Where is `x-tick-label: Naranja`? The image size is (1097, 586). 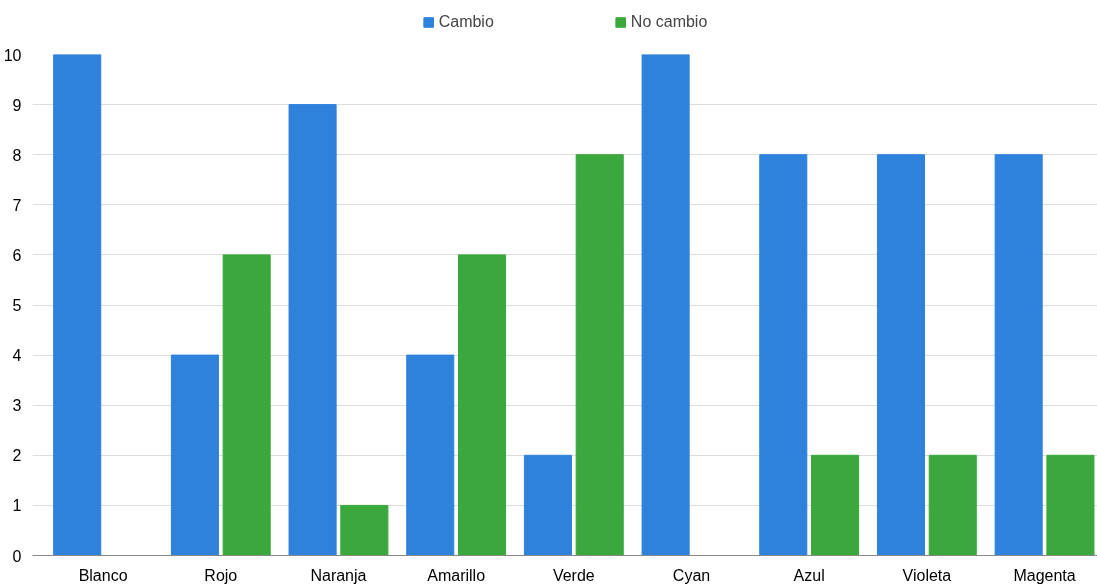 x-tick-label: Naranja is located at coordinates (338, 575).